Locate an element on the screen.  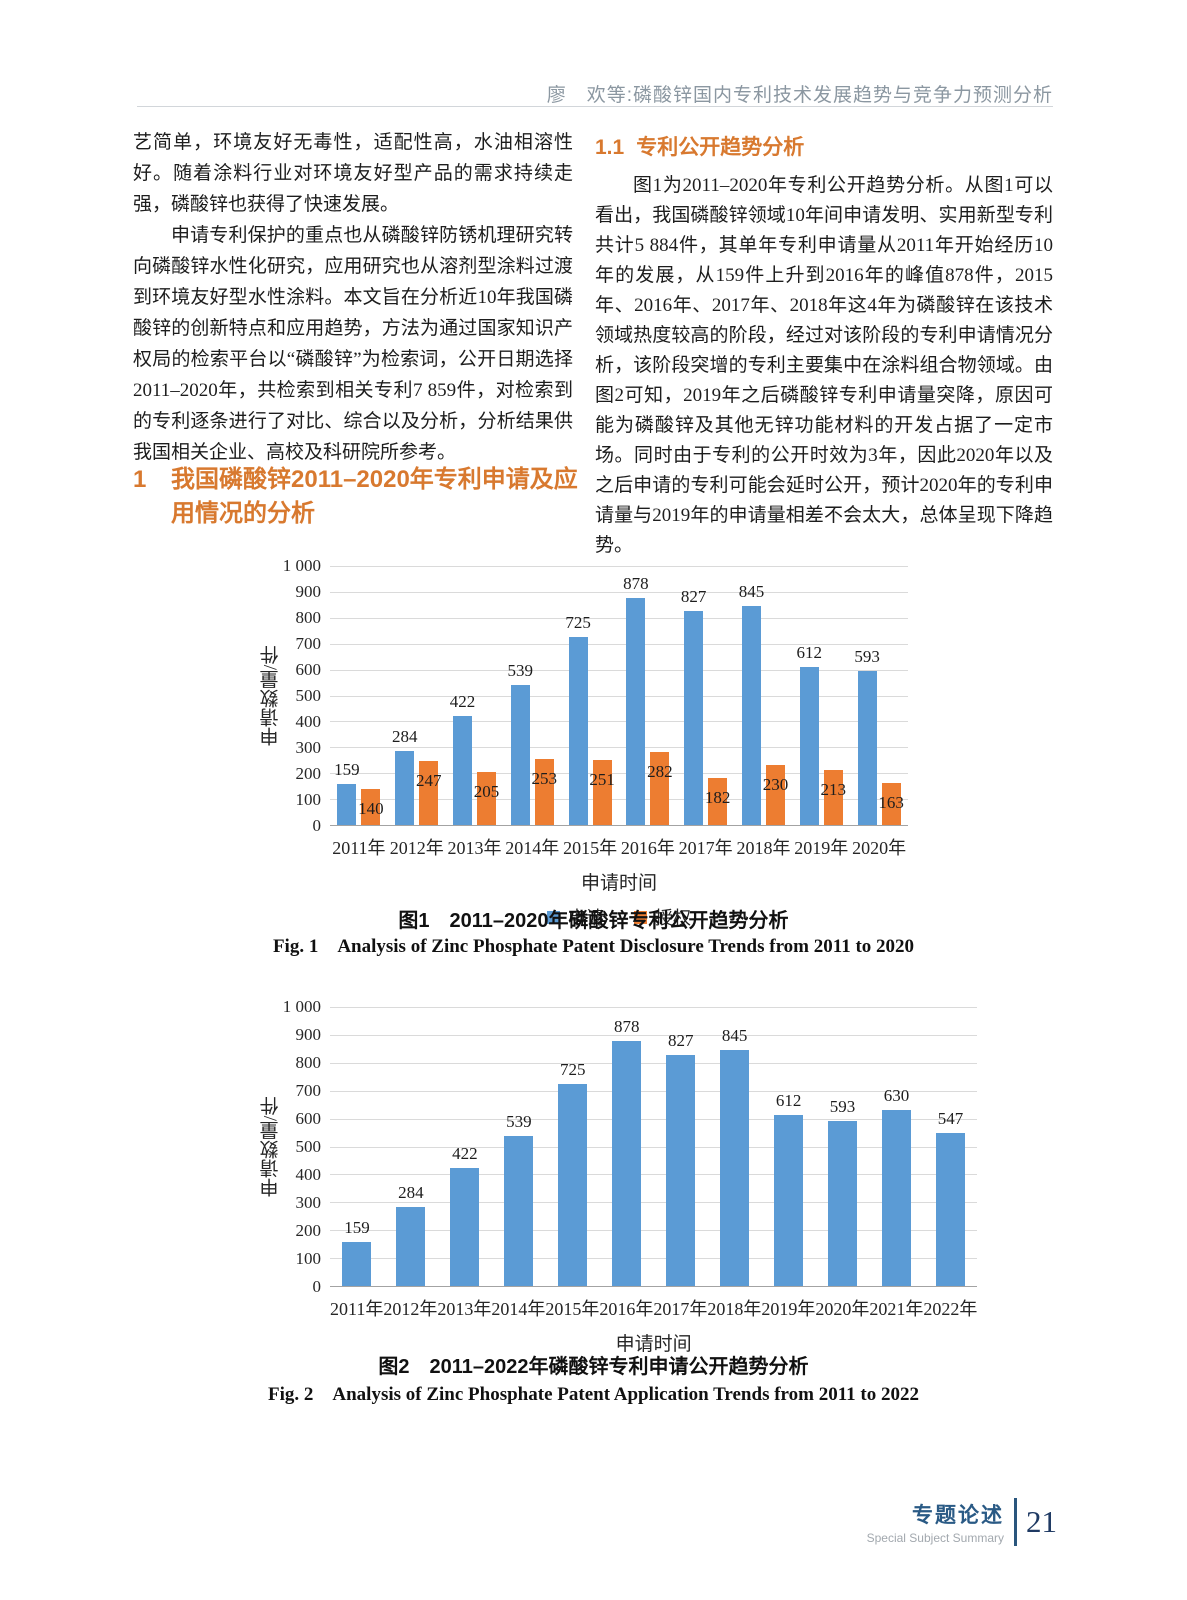
bar-group: 547 is located at coordinates (950, 1146).